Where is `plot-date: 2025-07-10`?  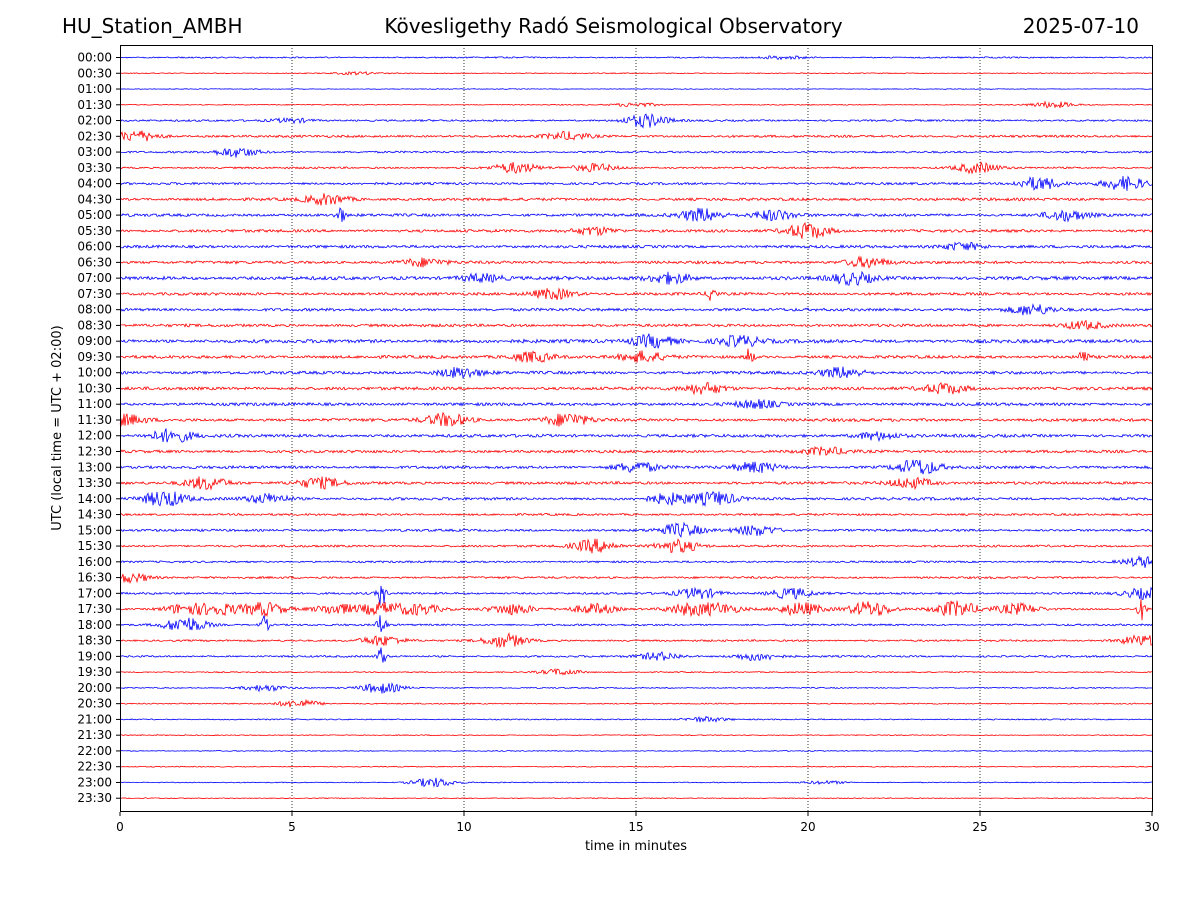
plot-date: 2025-07-10 is located at coordinates (1080, 26).